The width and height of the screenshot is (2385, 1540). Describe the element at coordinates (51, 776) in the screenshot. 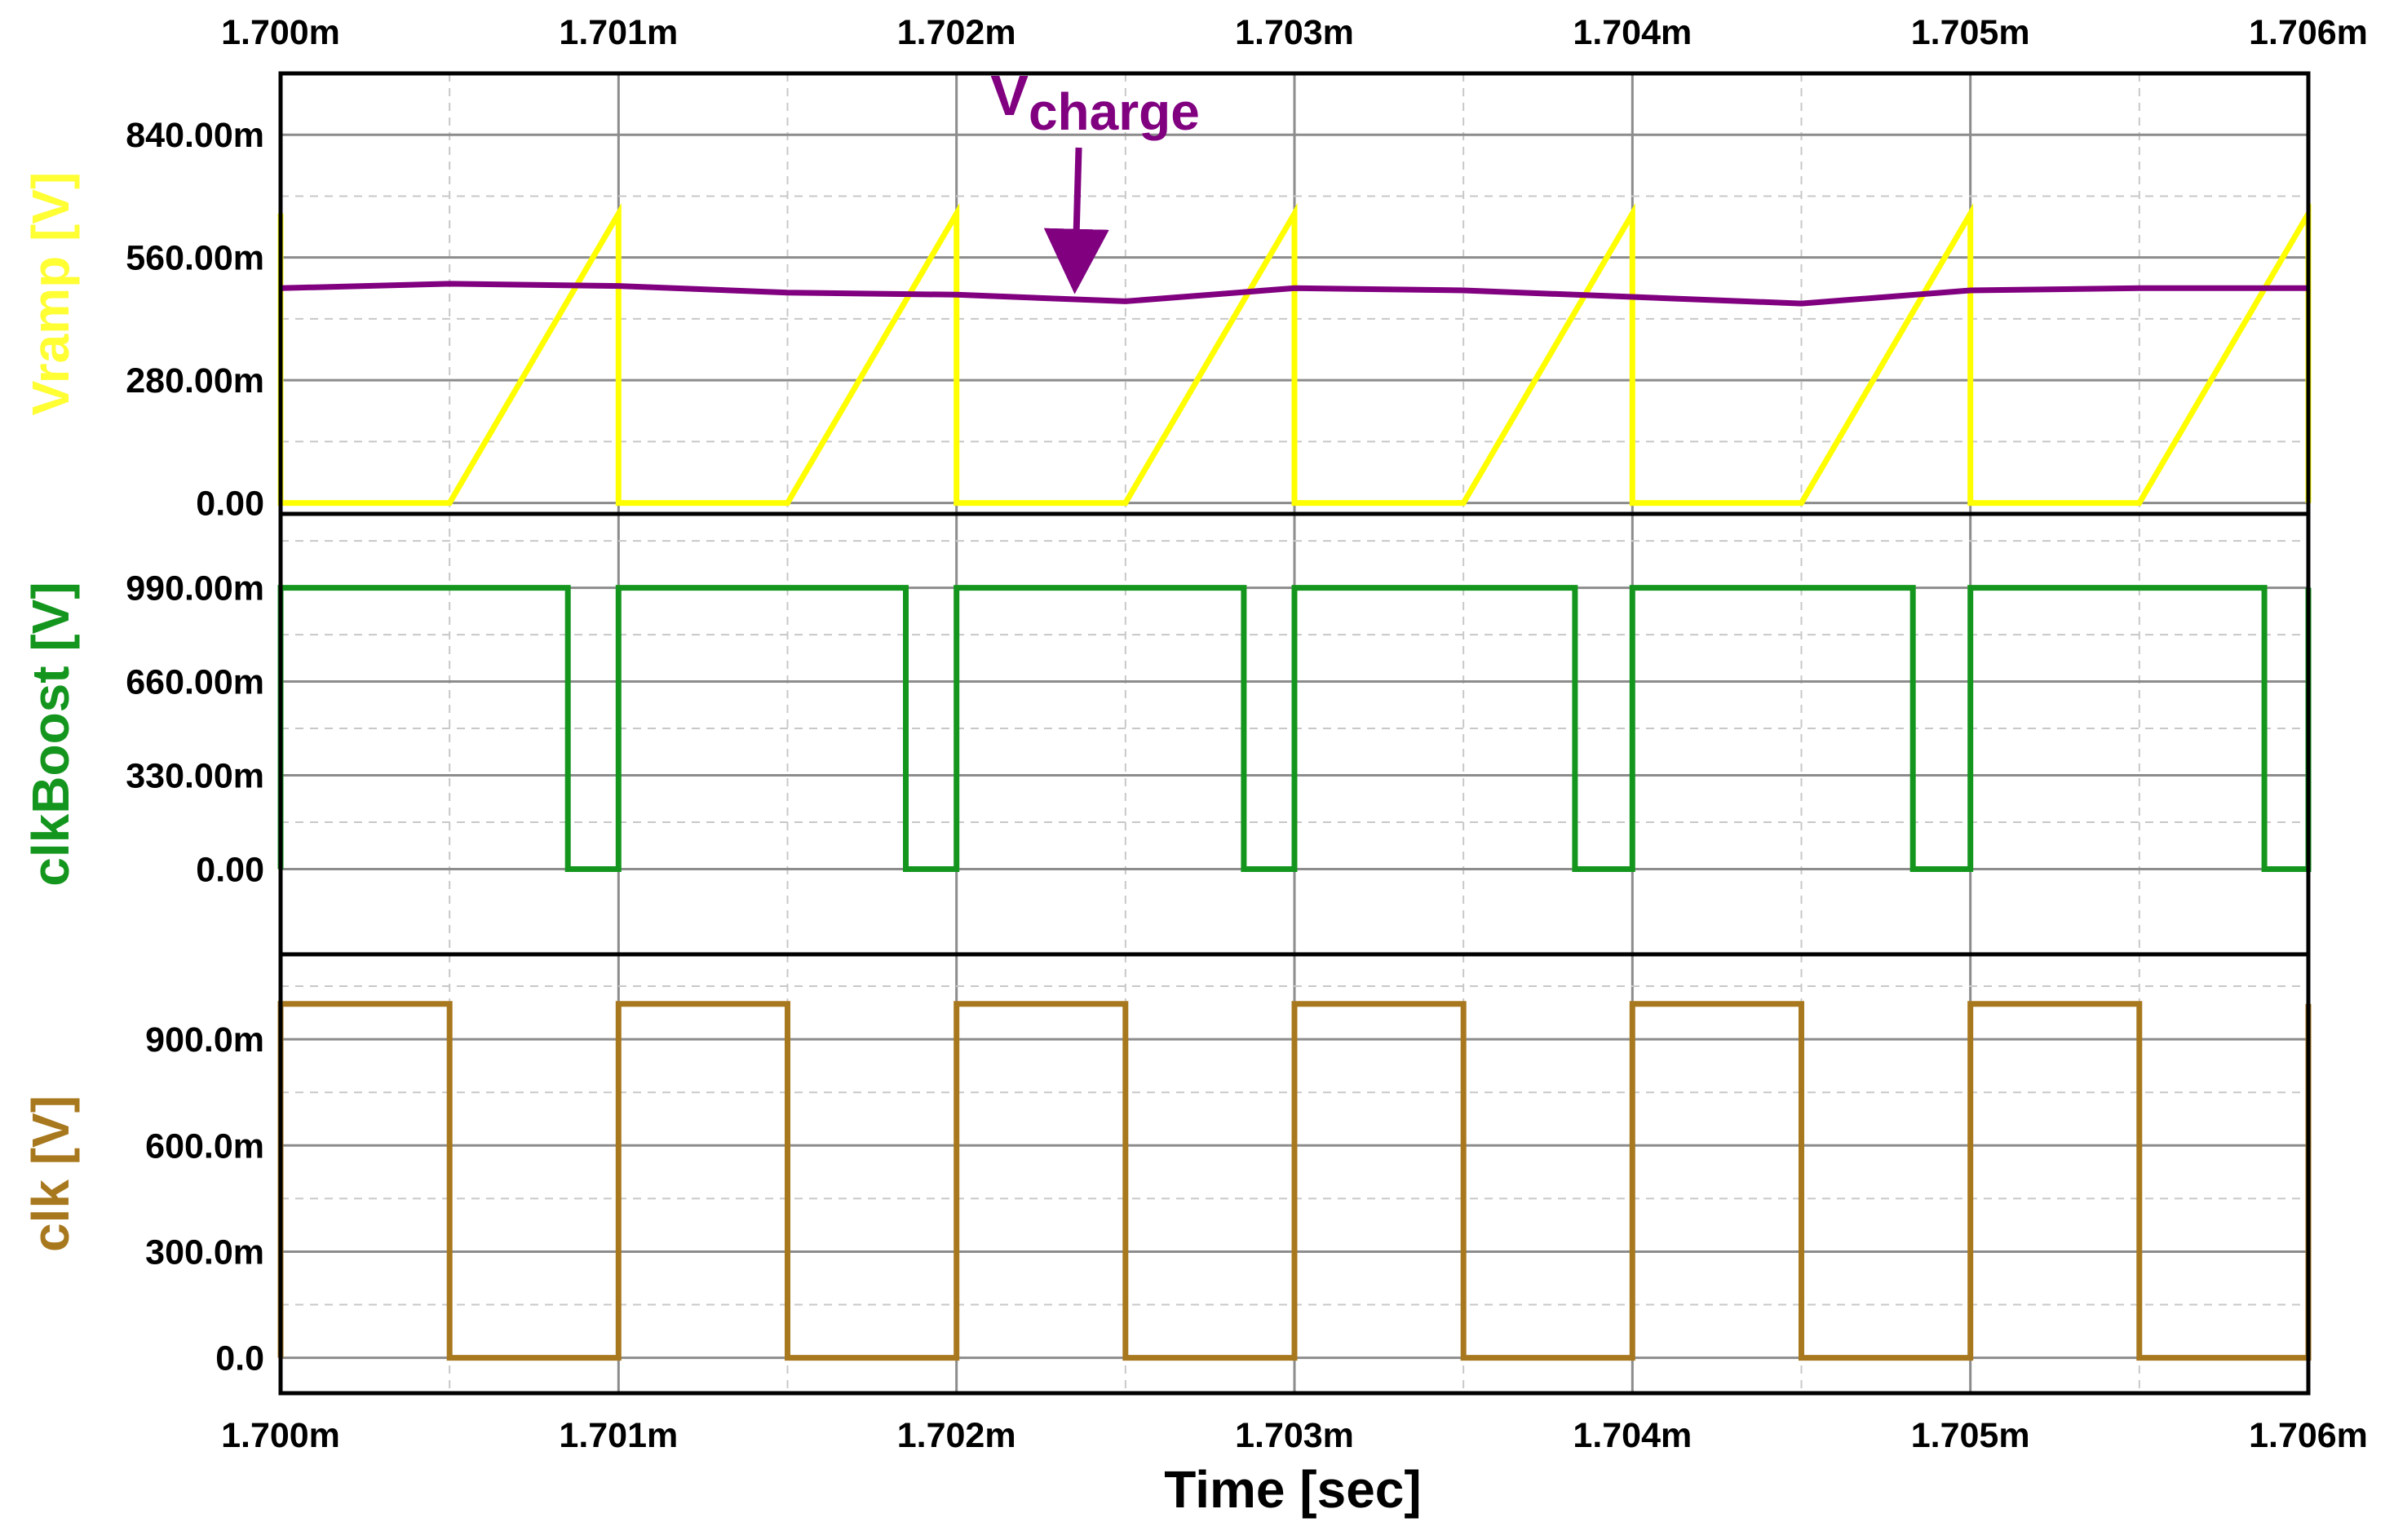

I see `y-axis-label-name: clkBoost` at that location.